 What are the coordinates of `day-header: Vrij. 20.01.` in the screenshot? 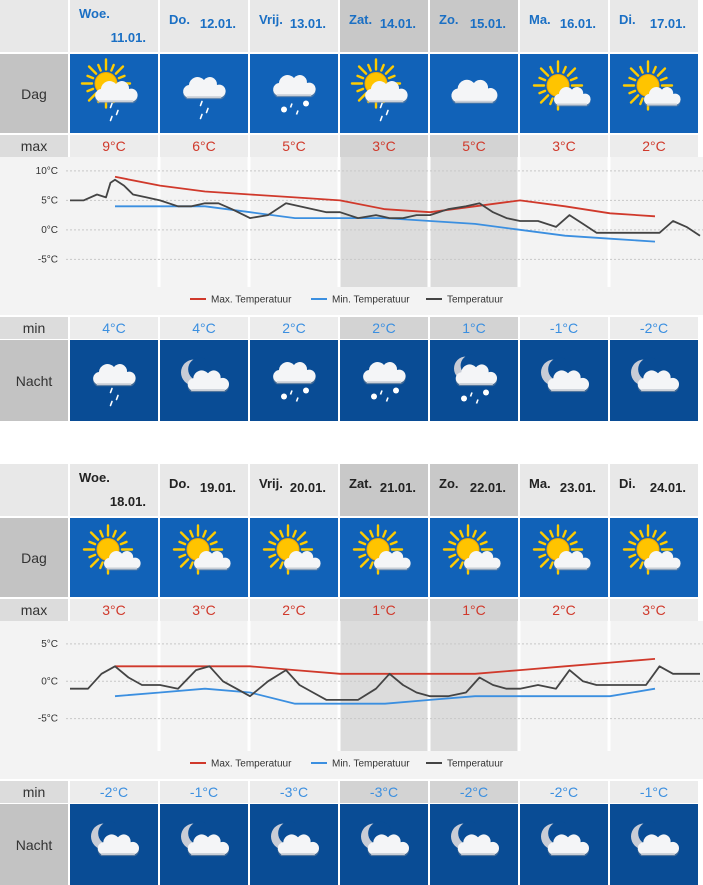 It's located at (294, 490).